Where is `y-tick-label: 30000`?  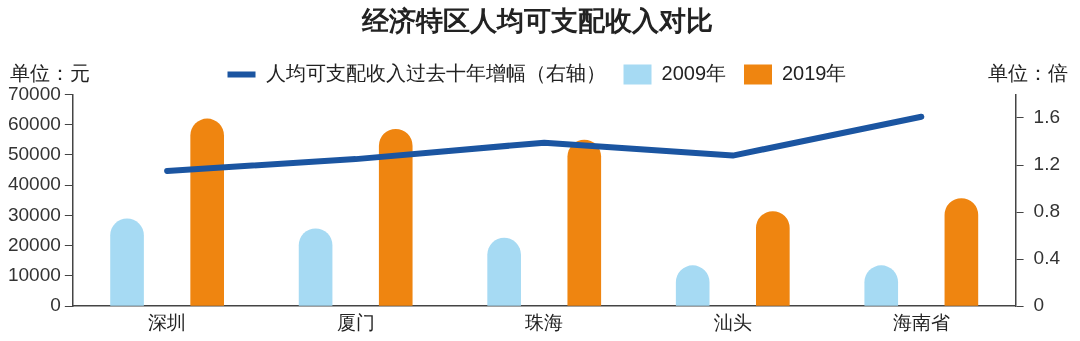
y-tick-label: 30000 is located at coordinates (34, 214).